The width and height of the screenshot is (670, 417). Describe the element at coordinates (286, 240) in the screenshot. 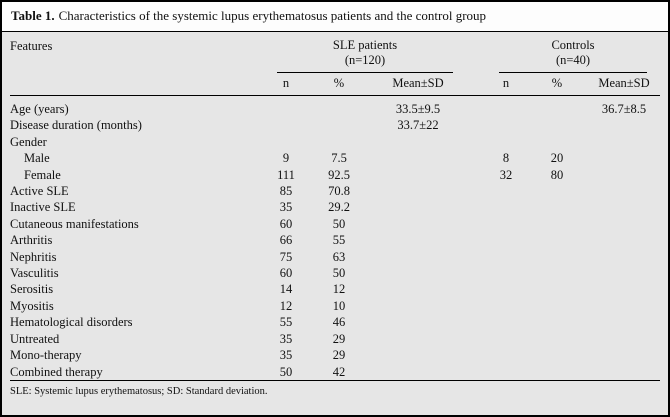

I see `sle-n-cell: 66` at that location.